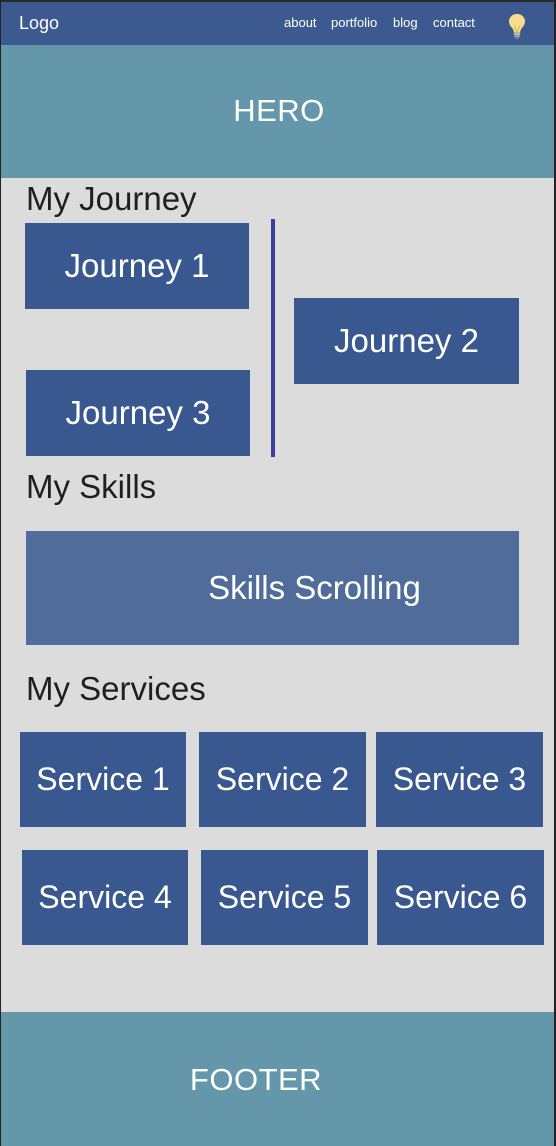 This screenshot has height=1146, width=556. What do you see at coordinates (91, 486) in the screenshot?
I see `skills-heading: My Skills` at bounding box center [91, 486].